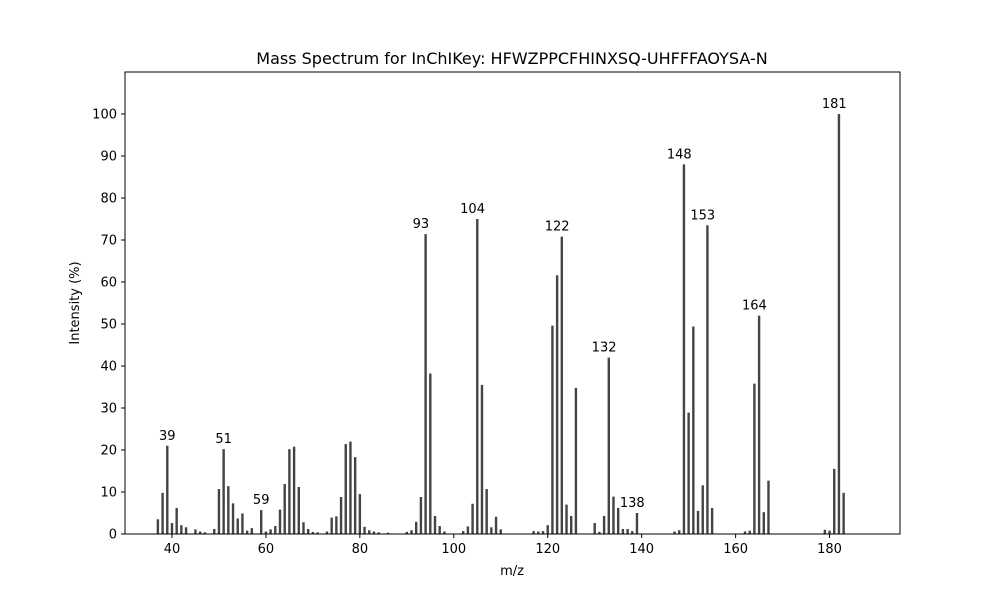 This screenshot has height=600, width=1000. I want to click on x-tick-label-60: 60, so click(266, 549).